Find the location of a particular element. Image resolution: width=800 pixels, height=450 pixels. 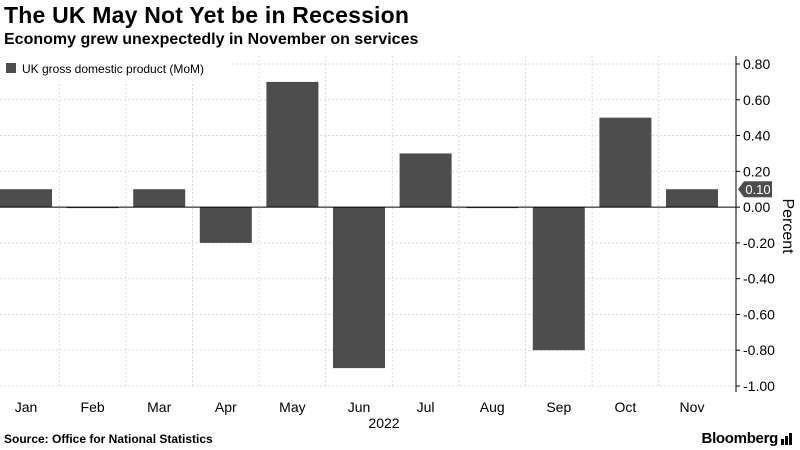

y-tick-label: -0.80 is located at coordinates (759, 350).